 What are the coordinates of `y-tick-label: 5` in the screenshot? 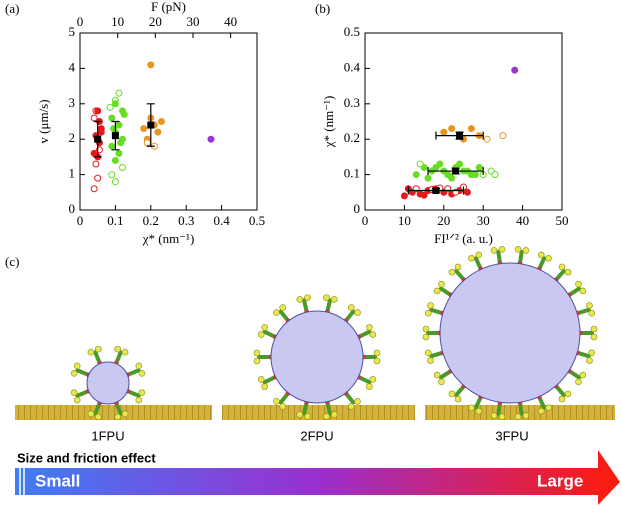 It's located at (72, 31).